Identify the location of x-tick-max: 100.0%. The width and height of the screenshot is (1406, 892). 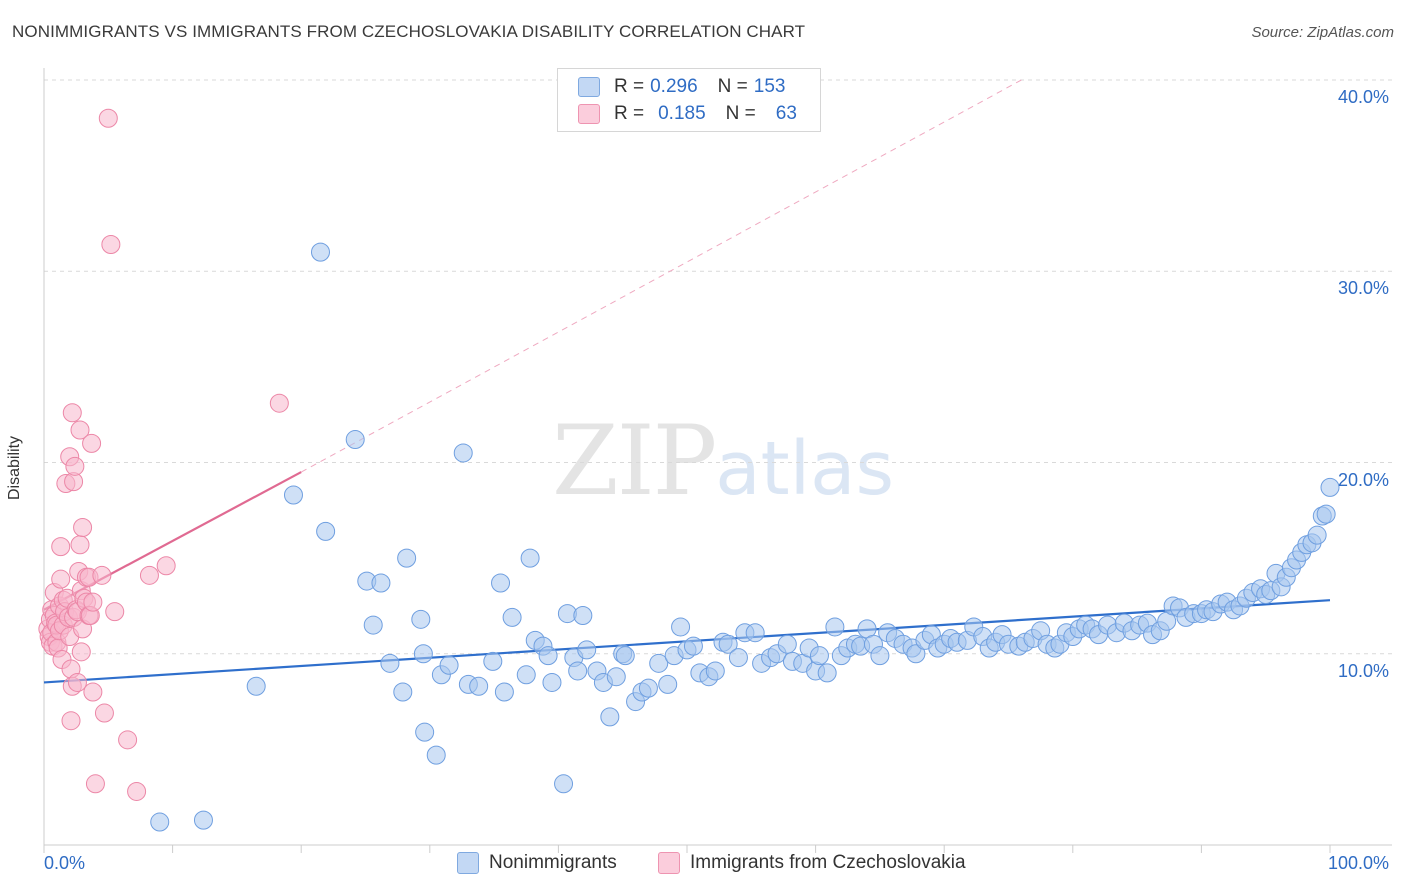
(1359, 863).